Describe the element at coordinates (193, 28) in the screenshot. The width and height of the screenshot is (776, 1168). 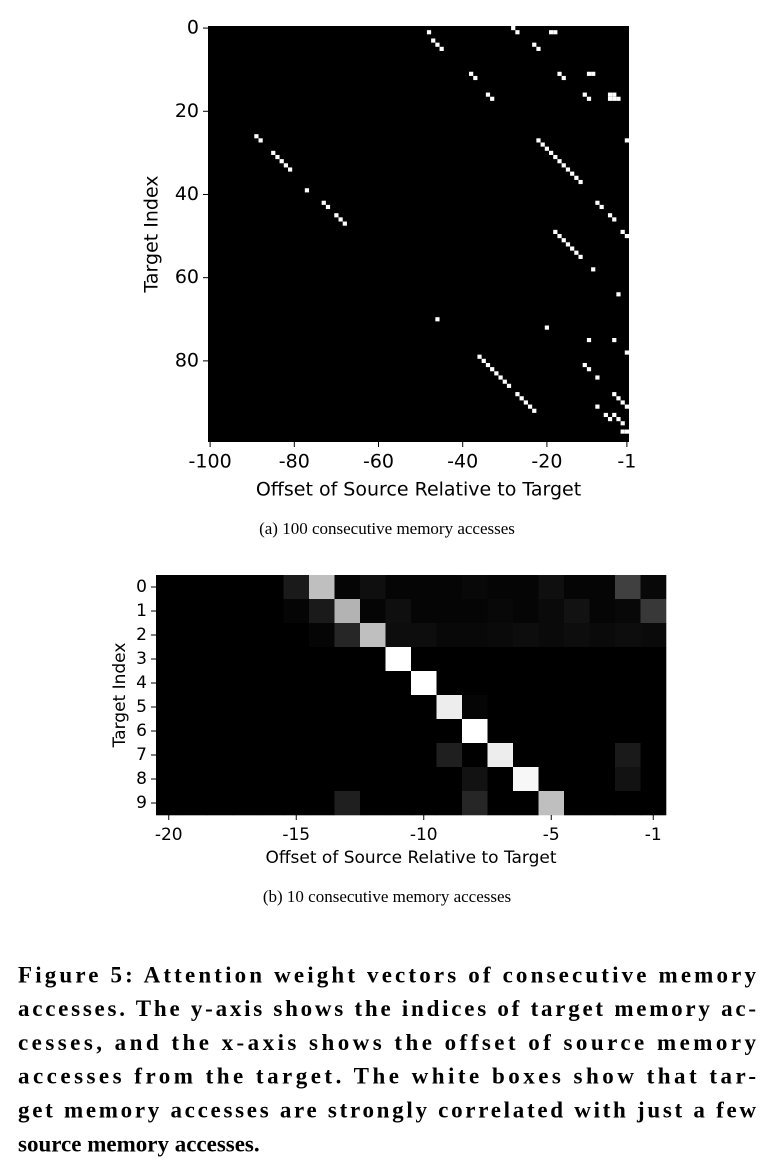
I see `y-tick-label: 0` at that location.